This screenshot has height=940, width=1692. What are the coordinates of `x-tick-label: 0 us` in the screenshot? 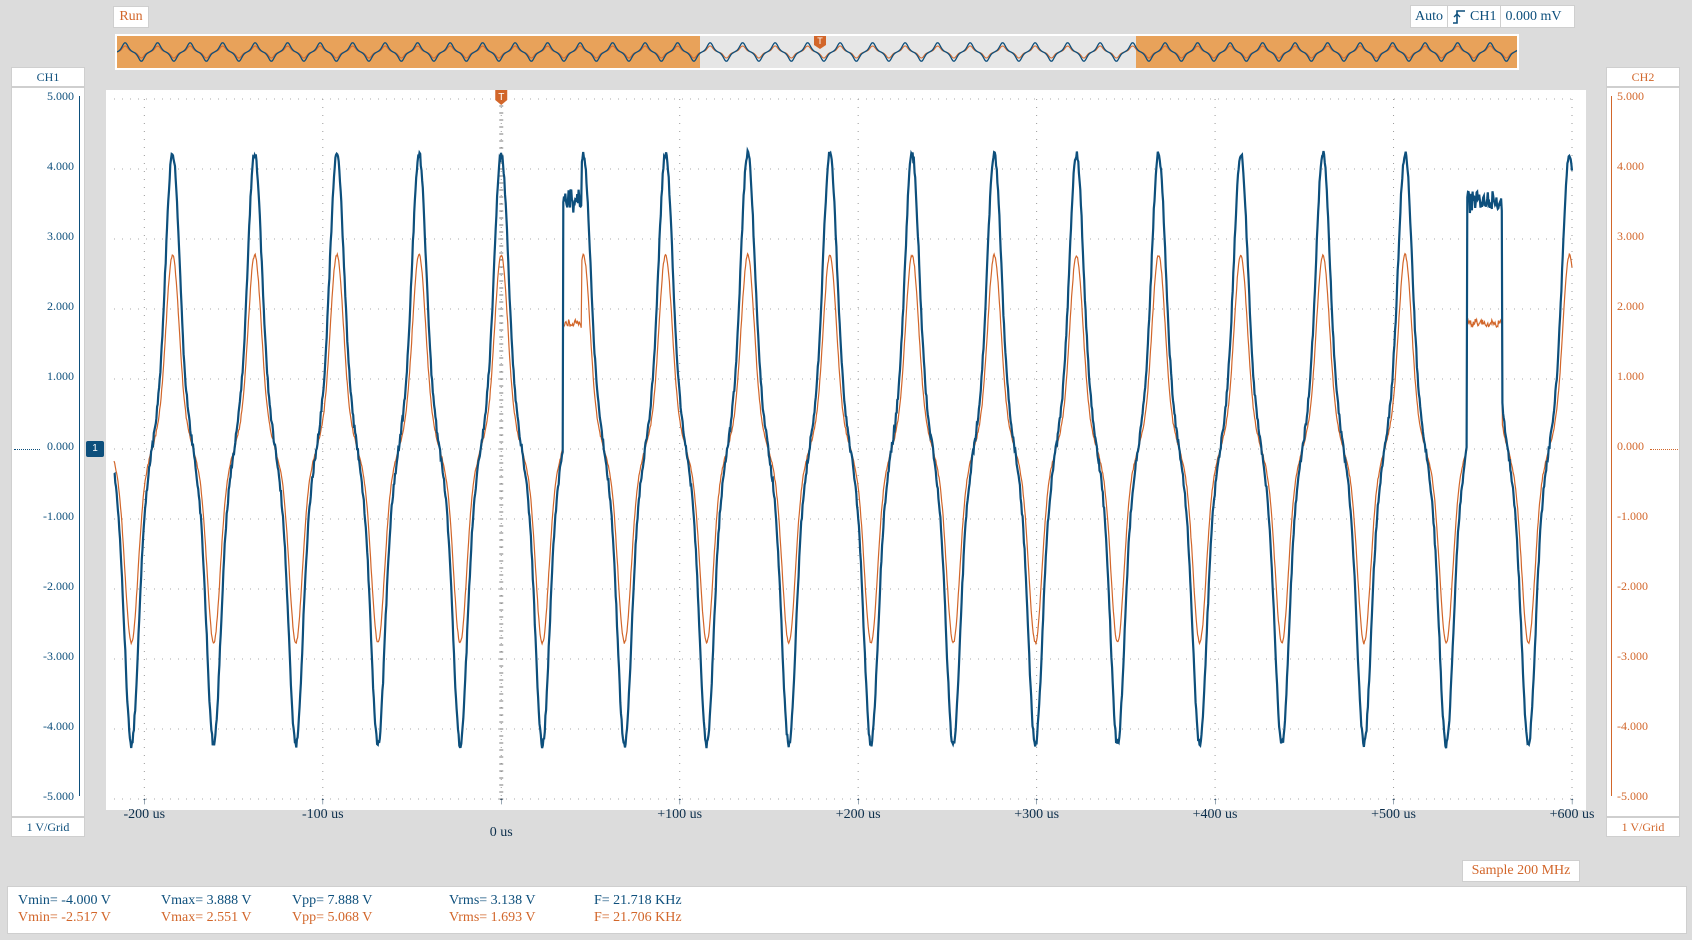 It's located at (501, 833).